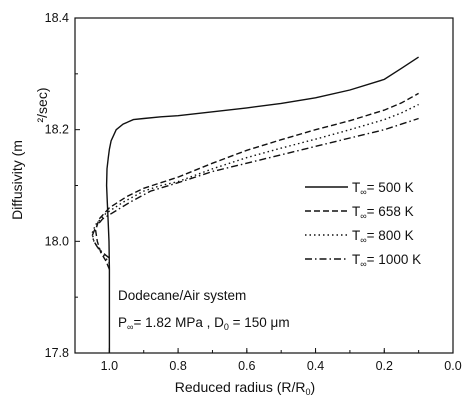 Image resolution: width=465 pixels, height=412 pixels. Describe the element at coordinates (62, 185) in the screenshot. I see `y-axis-ticks: 17.8 18.0 18.2 18.4` at that location.